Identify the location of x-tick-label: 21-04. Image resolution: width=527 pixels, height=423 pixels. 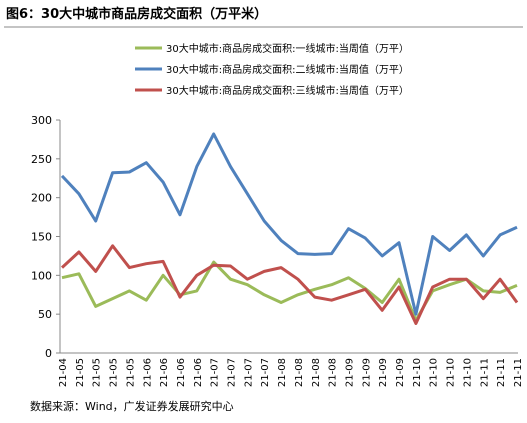
(63, 372).